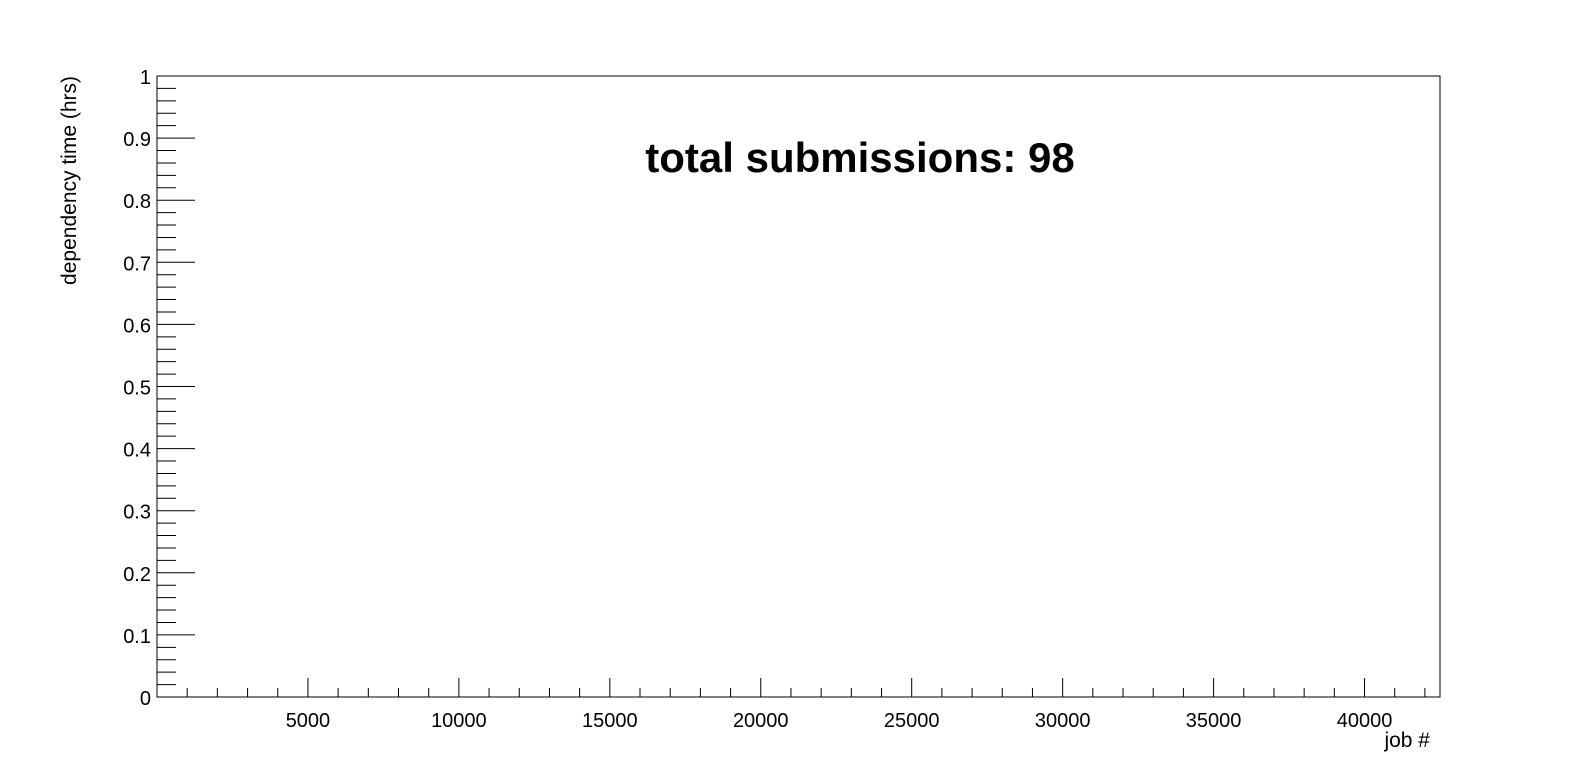  Describe the element at coordinates (806, 687) in the screenshot. I see `x-axis-ticks` at that location.